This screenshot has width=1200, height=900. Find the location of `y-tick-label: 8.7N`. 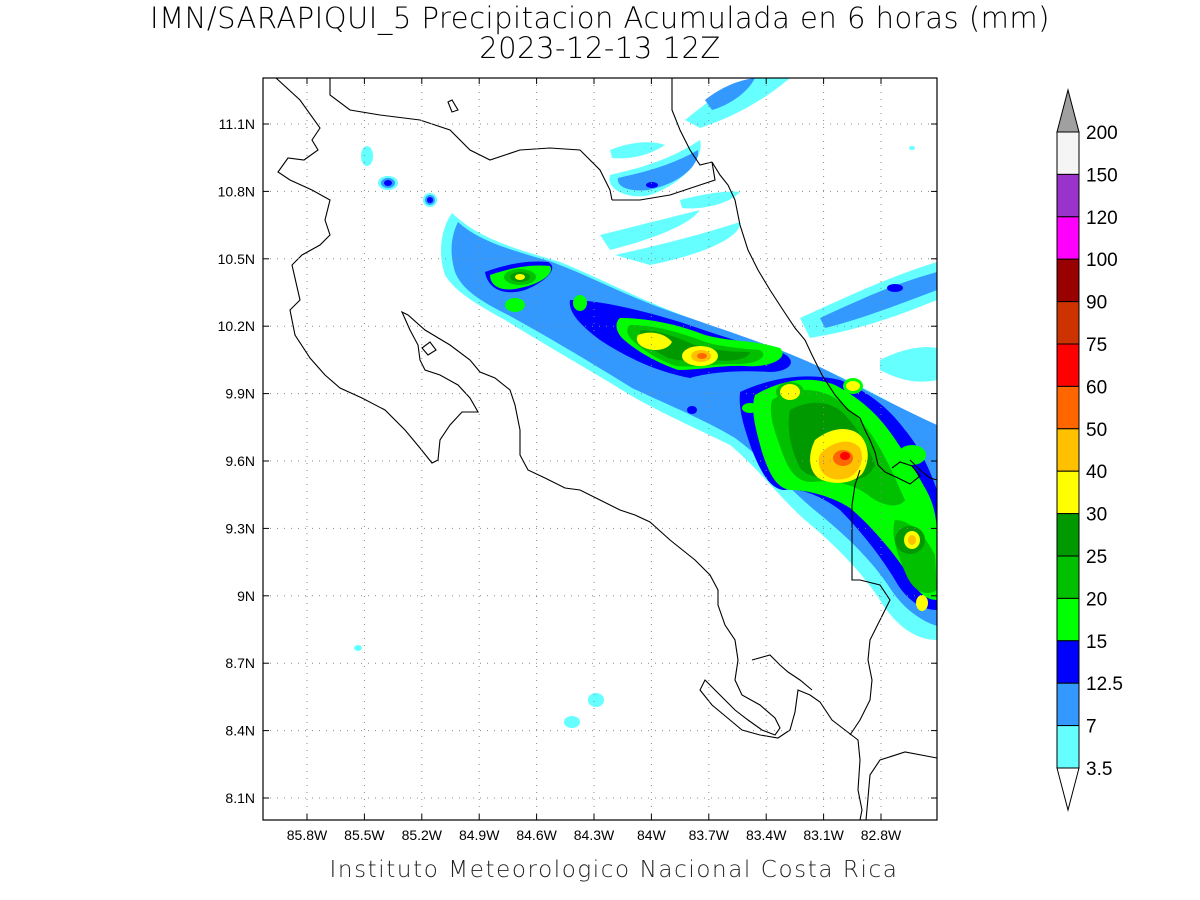

y-tick-label: 8.7N is located at coordinates (240, 663).